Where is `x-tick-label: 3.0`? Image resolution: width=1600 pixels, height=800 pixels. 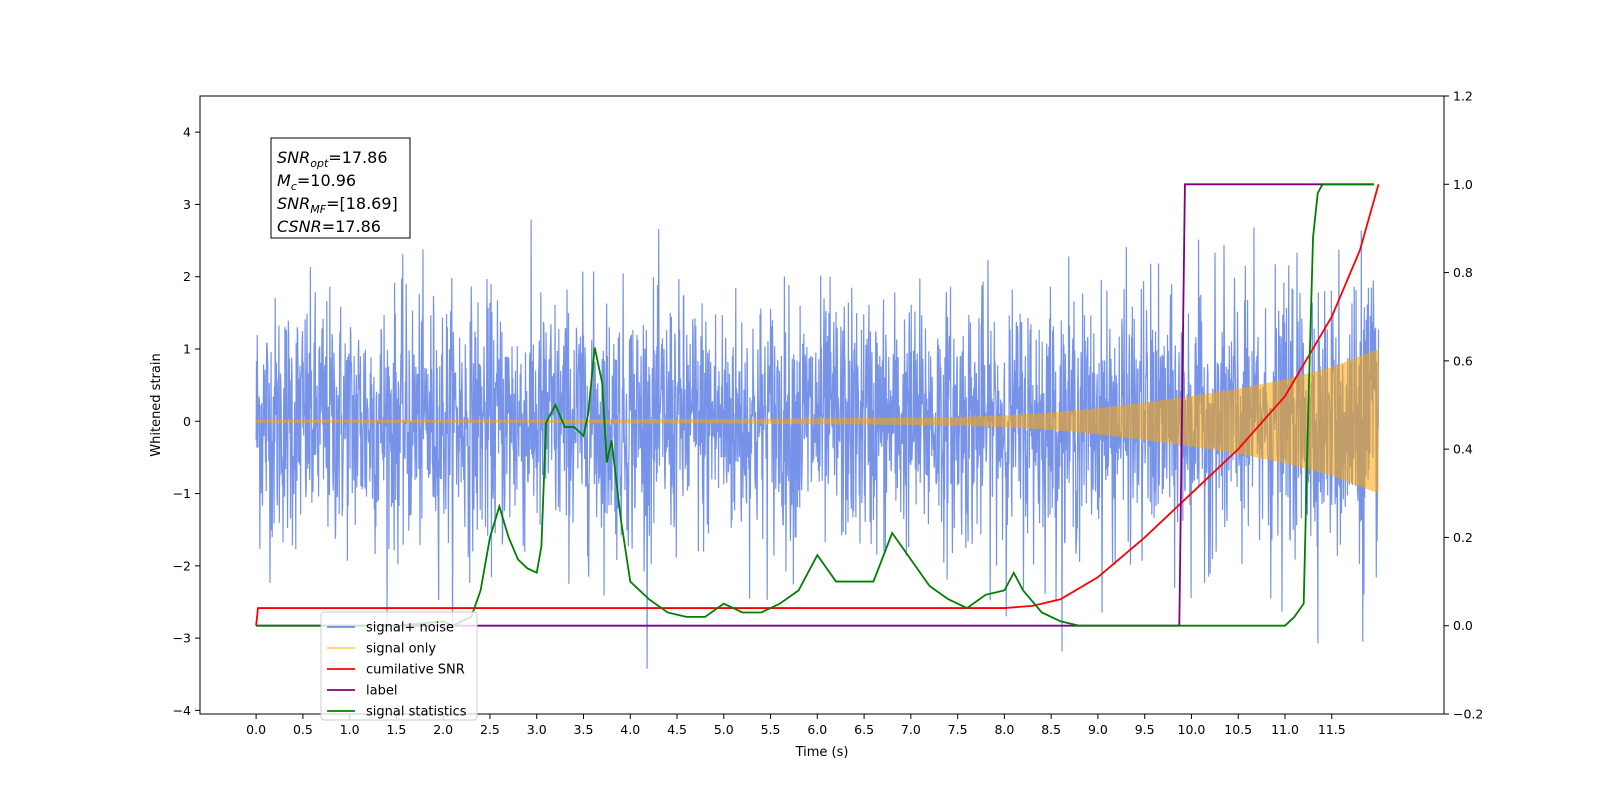
x-tick-label: 3.0 is located at coordinates (537, 729).